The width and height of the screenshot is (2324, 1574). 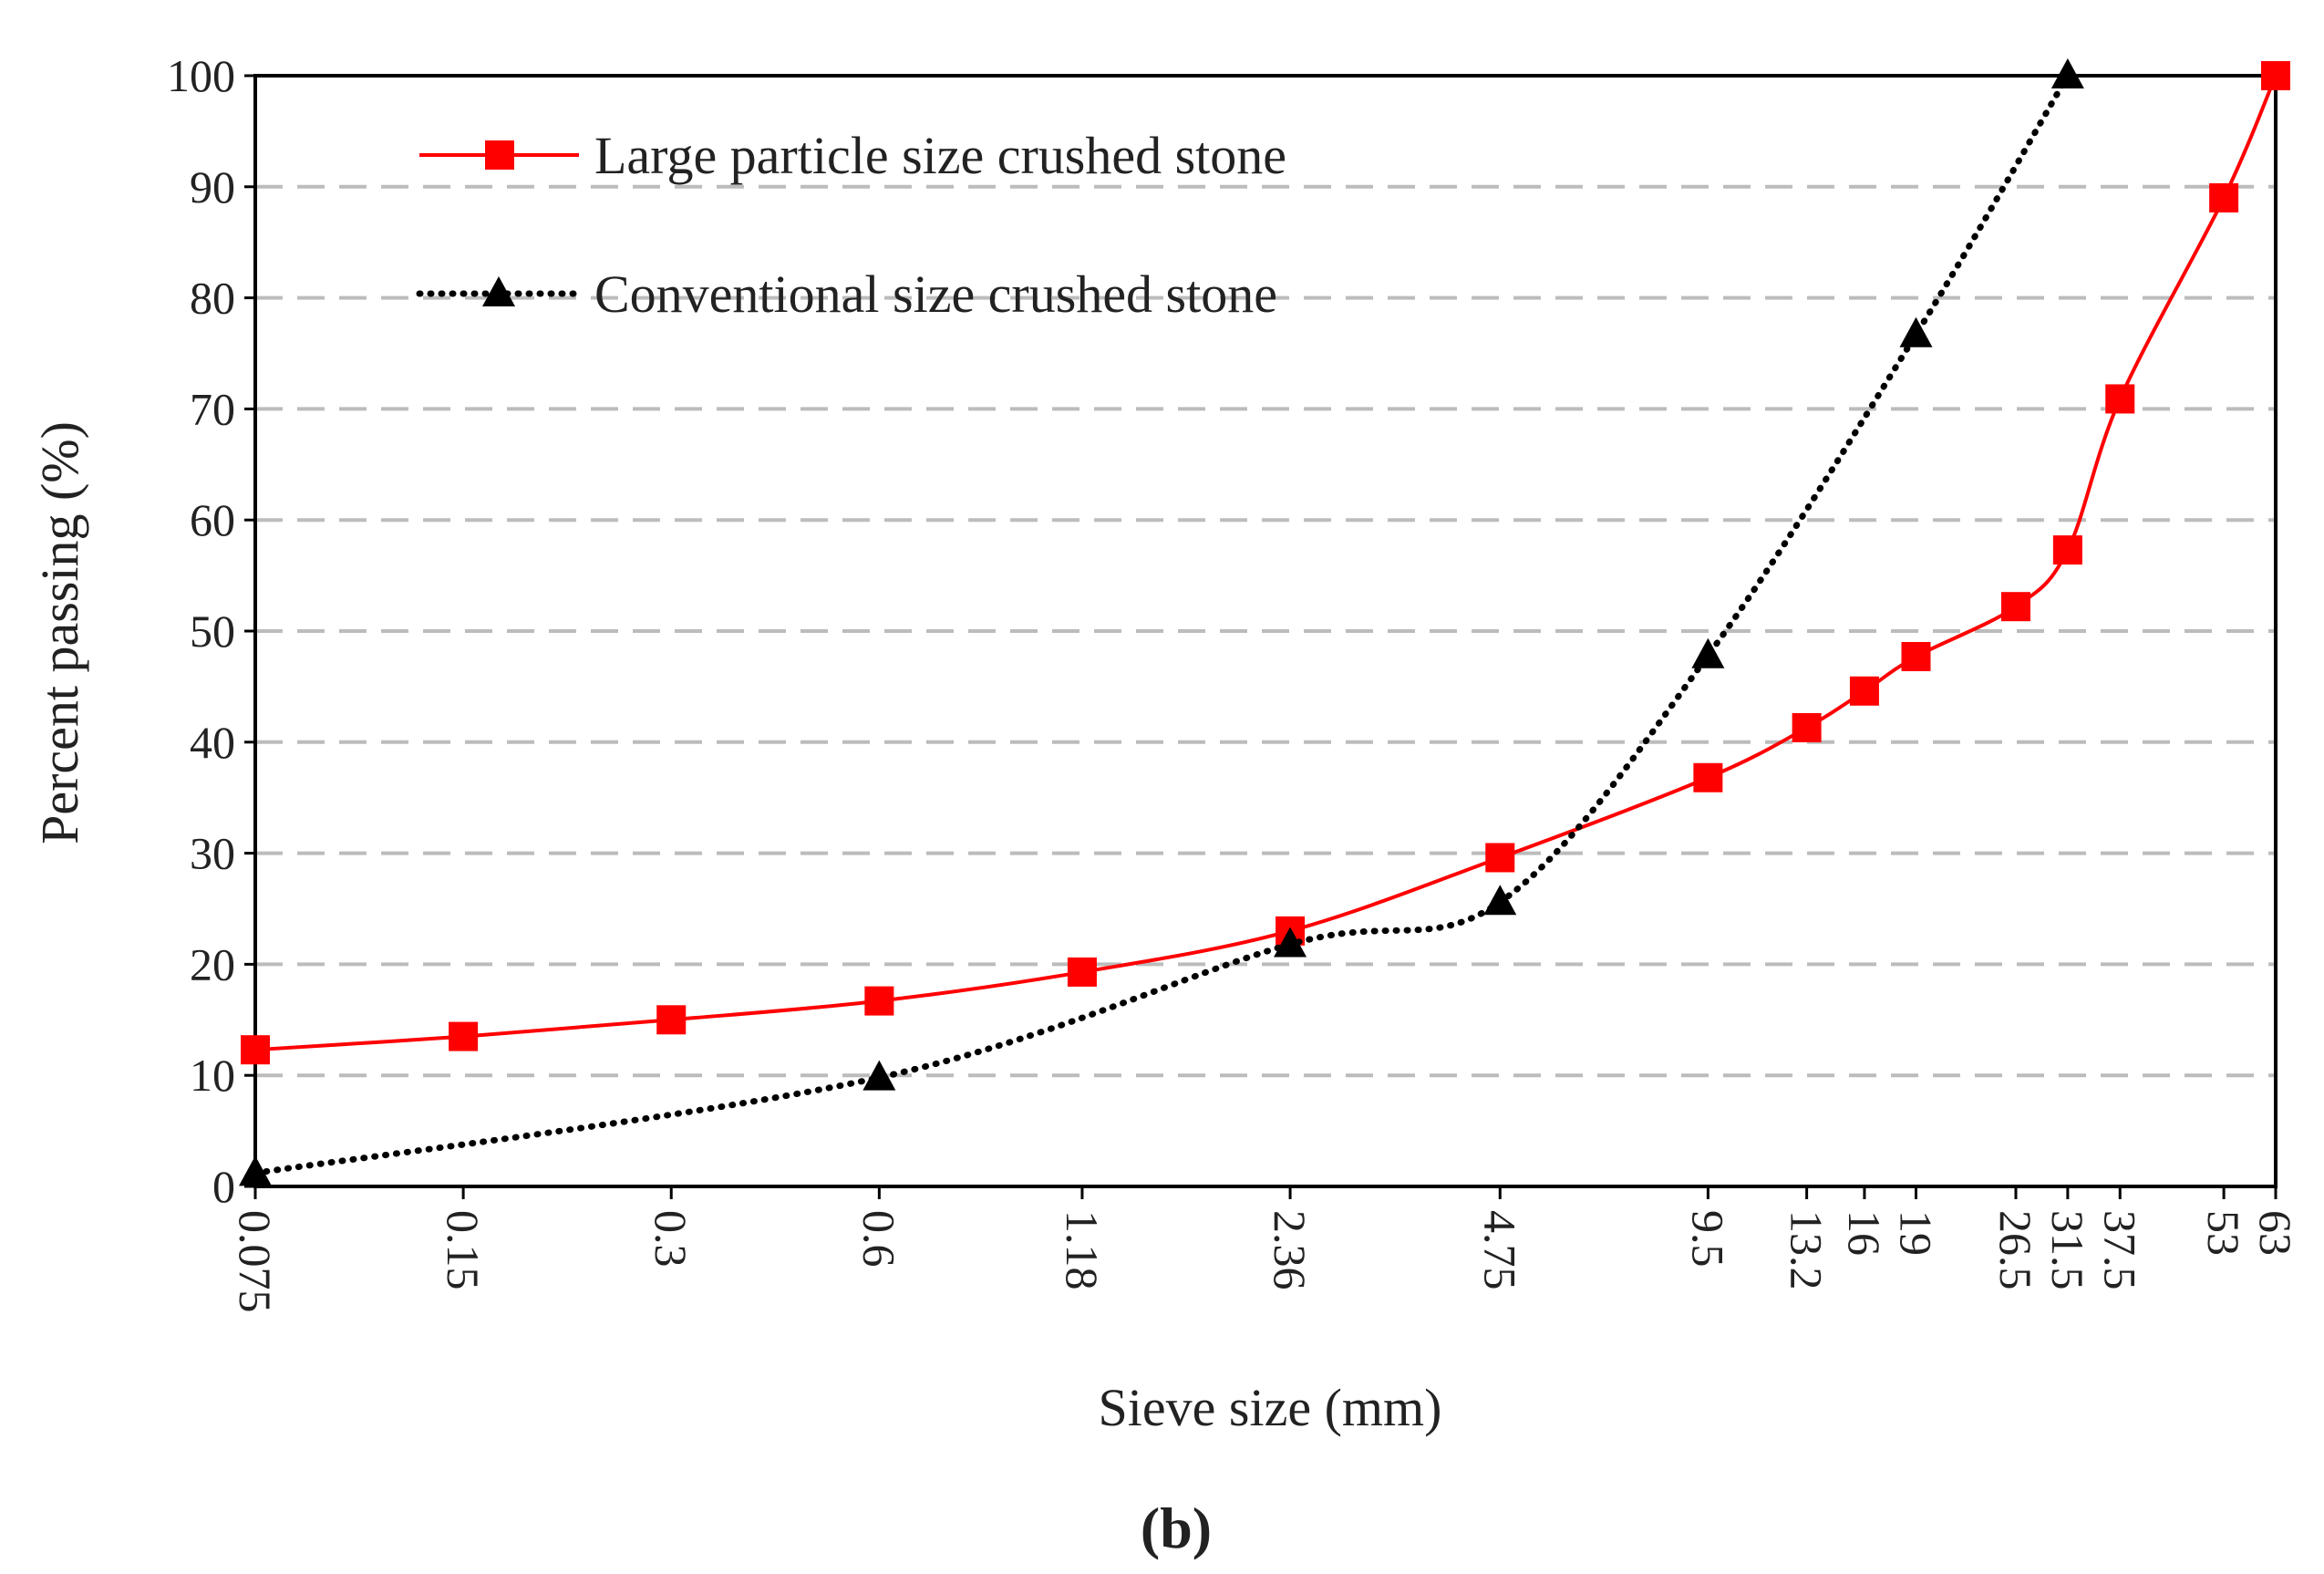 What do you see at coordinates (1270, 1407) in the screenshot?
I see `x-axis-title: Sieve size (mm)` at bounding box center [1270, 1407].